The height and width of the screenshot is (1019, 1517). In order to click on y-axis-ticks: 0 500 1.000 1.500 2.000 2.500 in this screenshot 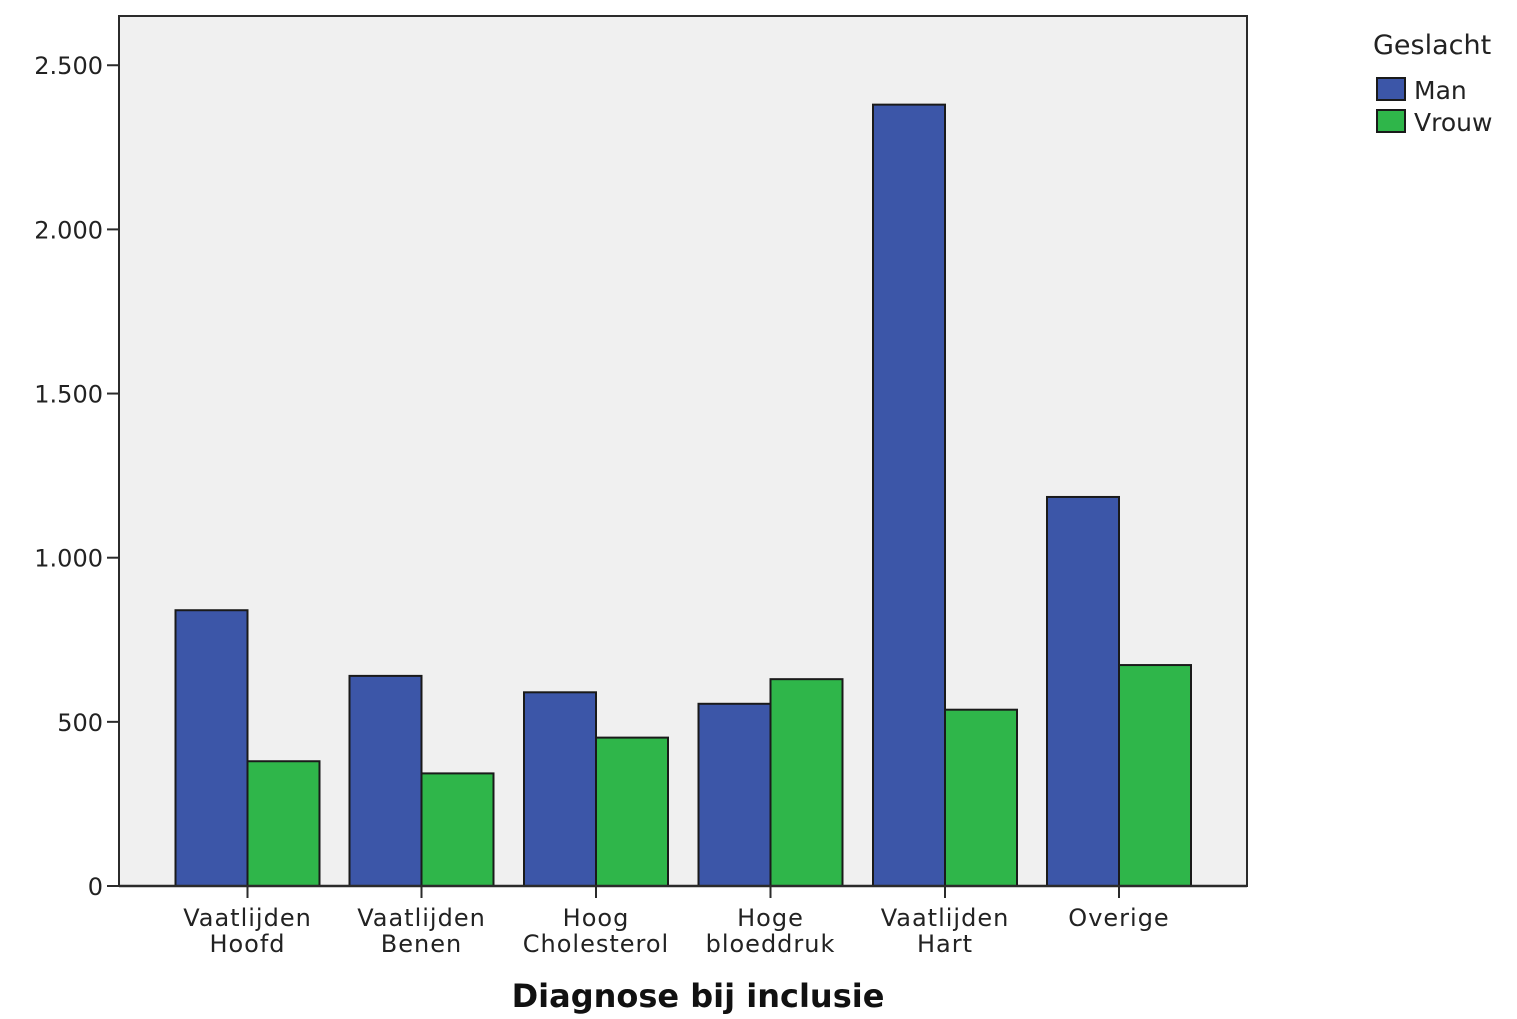, I will do `click(76, 476)`.